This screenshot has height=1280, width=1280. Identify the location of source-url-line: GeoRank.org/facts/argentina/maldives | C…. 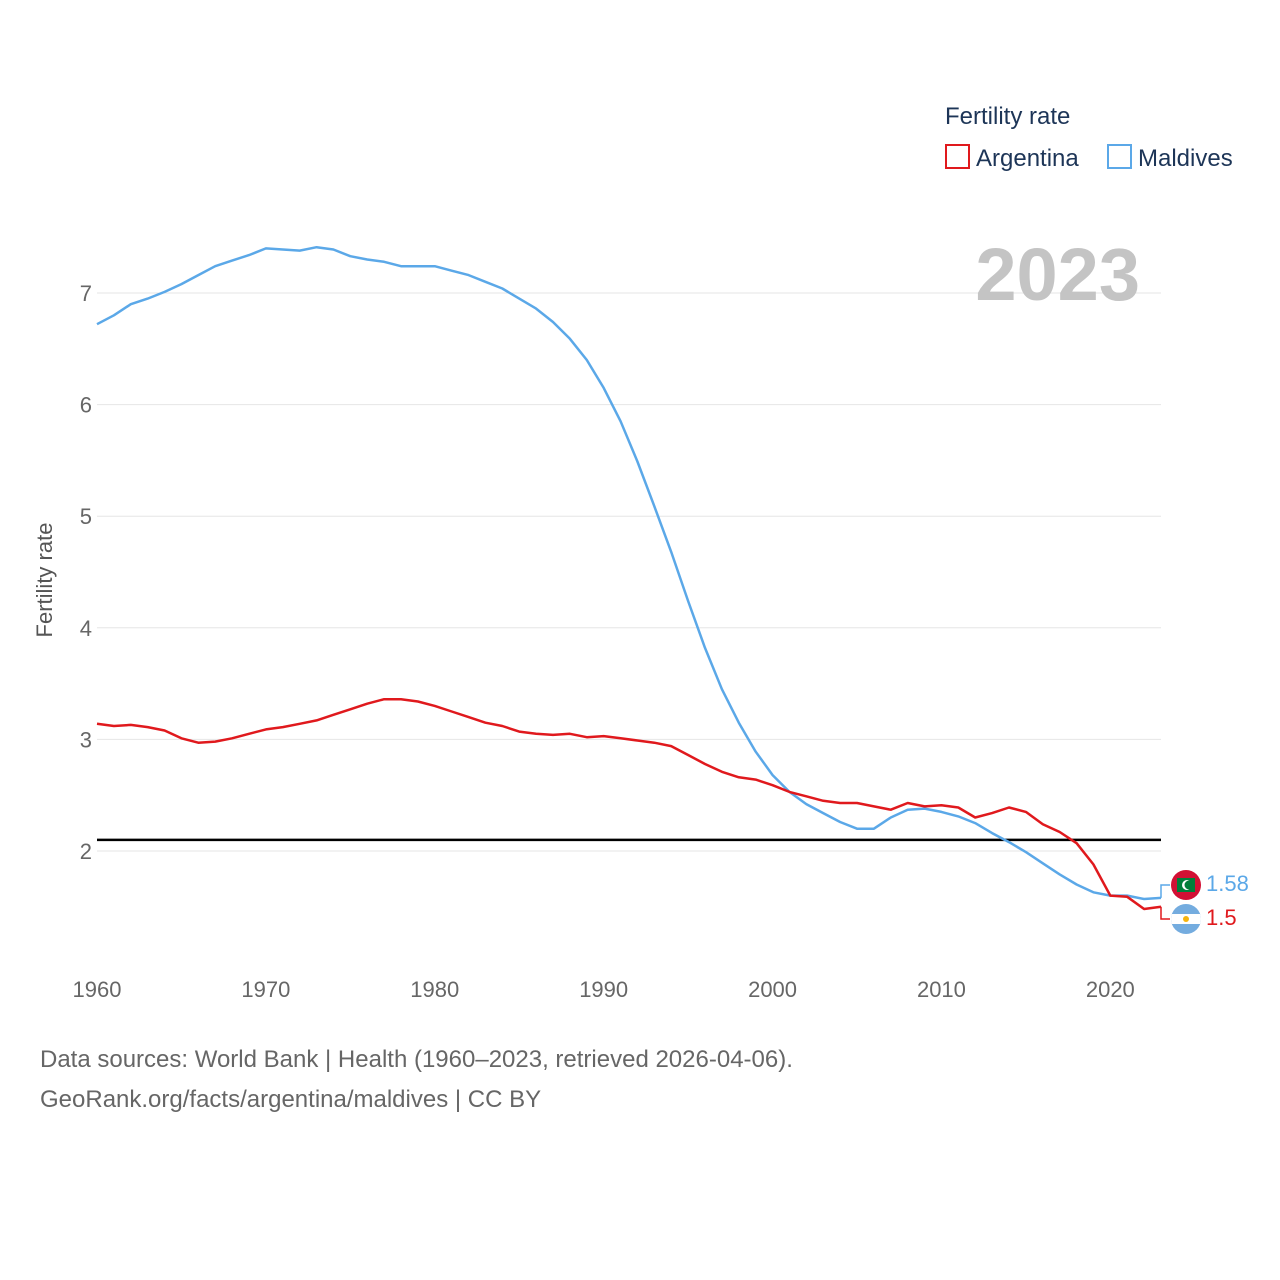
(291, 1099).